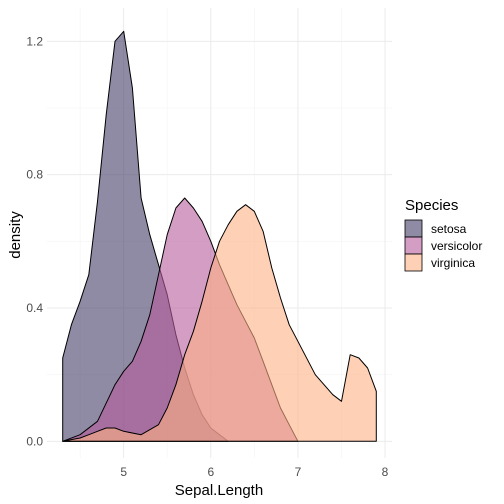  Describe the element at coordinates (413, 262) in the screenshot. I see `legend-key-virginica` at that location.